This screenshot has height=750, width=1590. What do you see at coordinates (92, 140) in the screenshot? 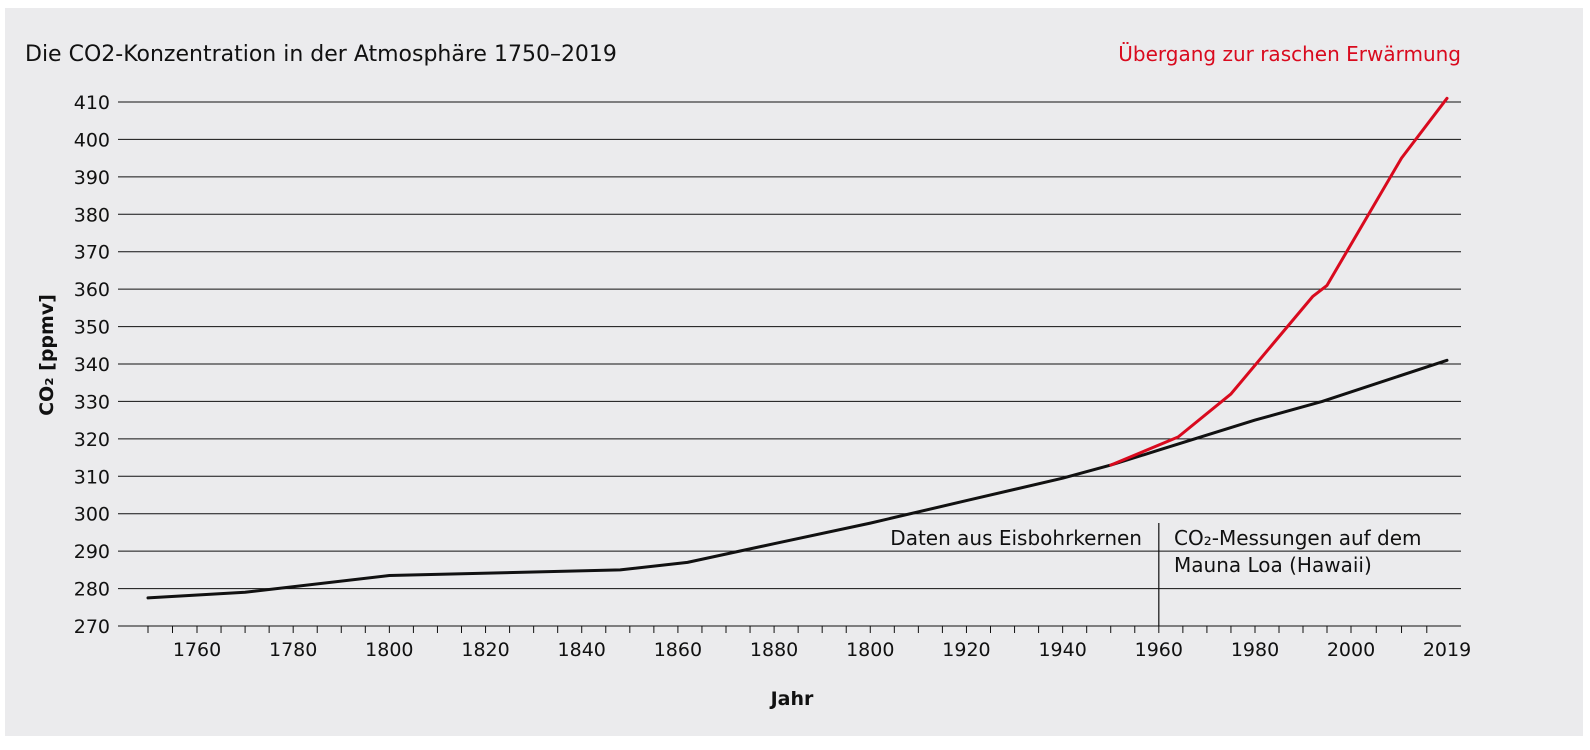
I see `y-tick-label-400: 400` at bounding box center [92, 140].